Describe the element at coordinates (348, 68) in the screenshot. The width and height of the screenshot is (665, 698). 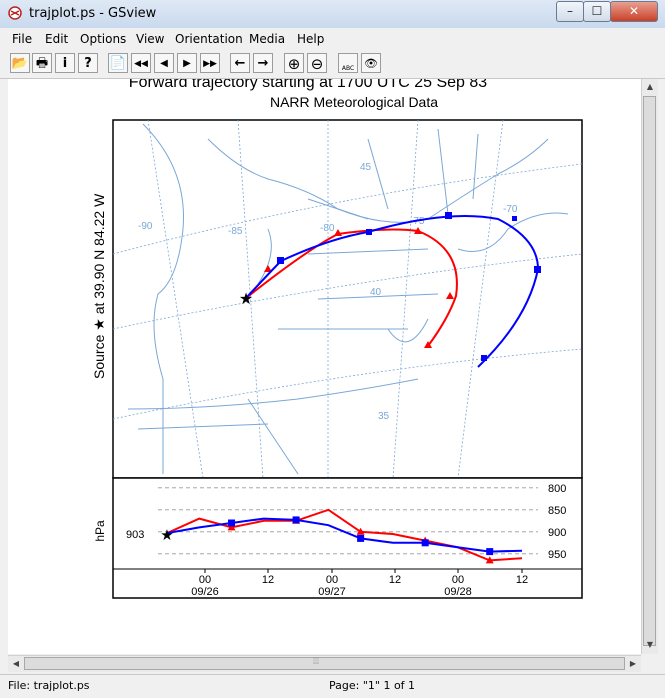
I see `eye-abc-icon: ABC` at that location.